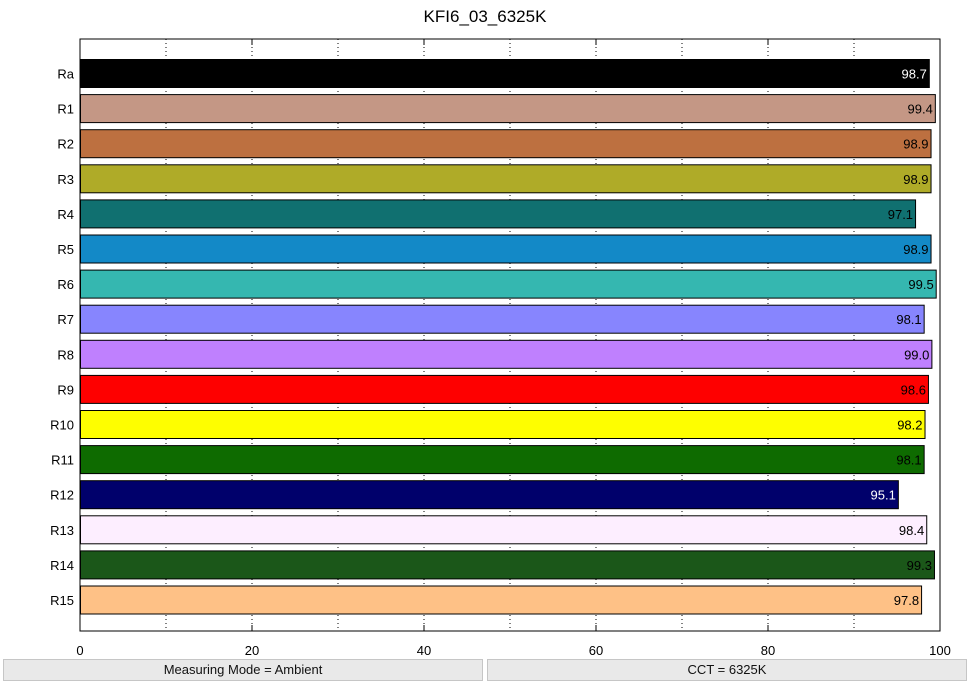 The image size is (970, 683). What do you see at coordinates (502, 460) in the screenshot?
I see `bar-r11` at bounding box center [502, 460].